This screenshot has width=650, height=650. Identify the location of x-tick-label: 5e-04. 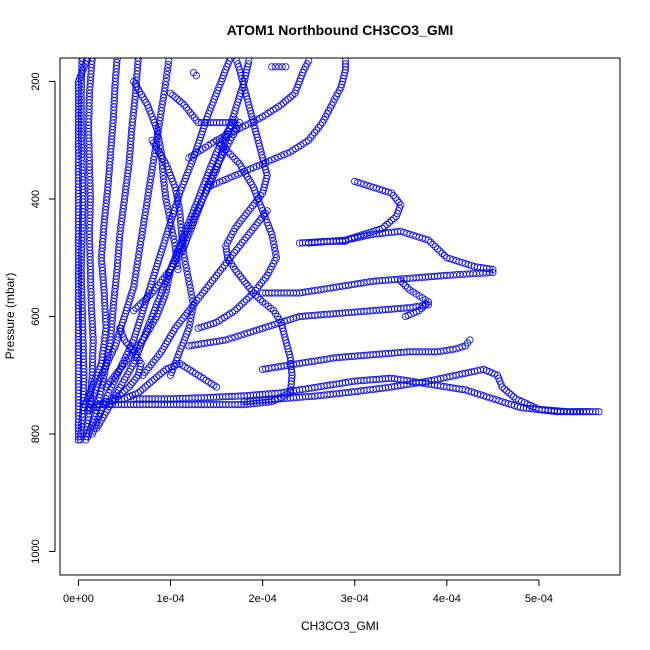
(539, 599).